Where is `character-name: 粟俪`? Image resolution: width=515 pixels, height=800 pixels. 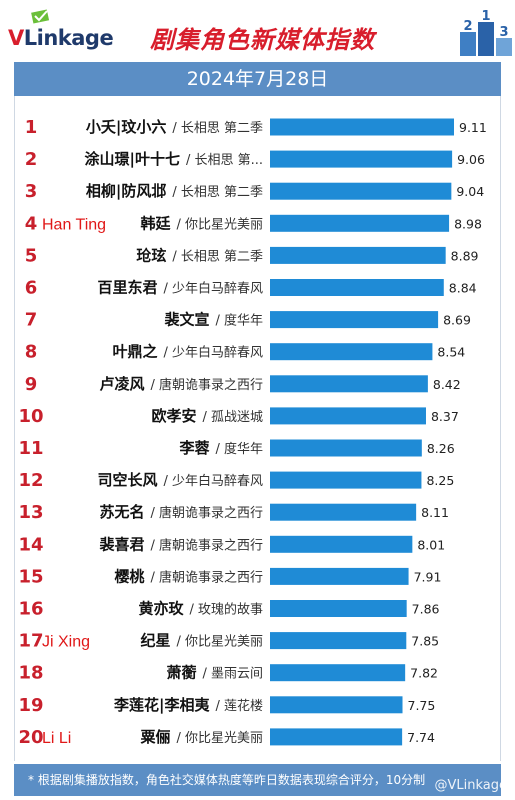 character-name: 粟俪 is located at coordinates (154, 737).